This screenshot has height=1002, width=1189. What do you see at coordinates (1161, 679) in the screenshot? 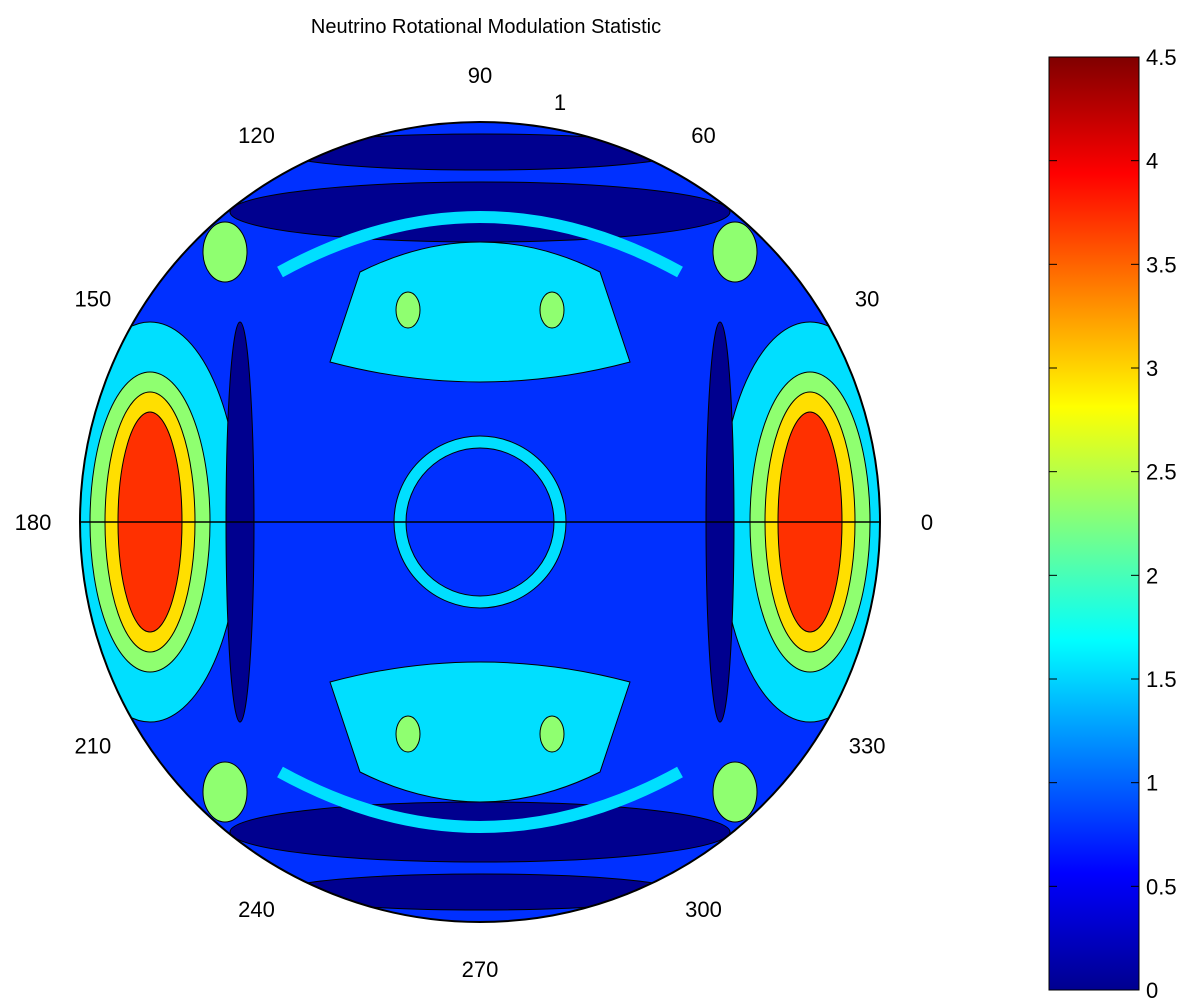
I see `colorbar-tick-label: 1.5` at bounding box center [1161, 679].